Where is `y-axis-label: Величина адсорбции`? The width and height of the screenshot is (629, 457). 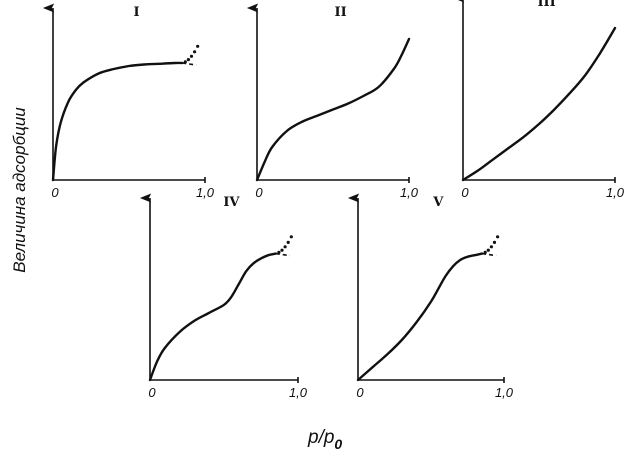
y-axis-label: Величина адсорбции is located at coordinates (19, 190).